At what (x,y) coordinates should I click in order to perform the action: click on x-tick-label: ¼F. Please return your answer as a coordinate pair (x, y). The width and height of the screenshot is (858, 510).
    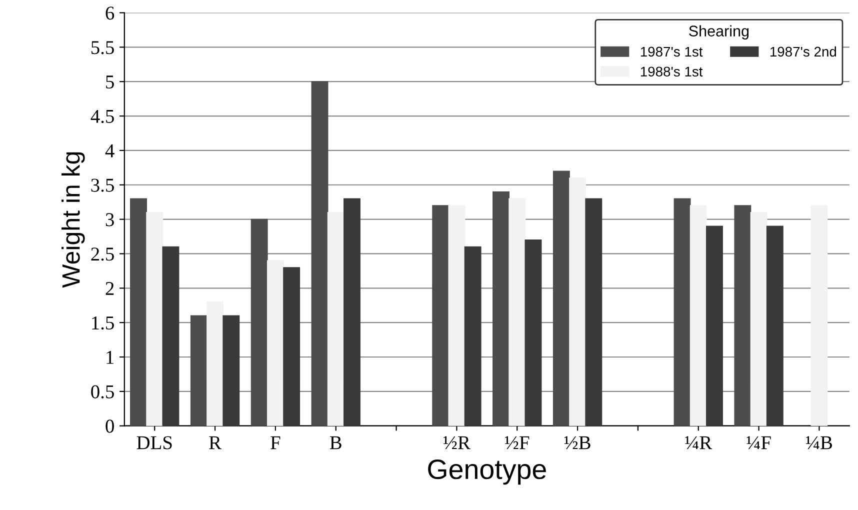
    Looking at the image, I should click on (758, 443).